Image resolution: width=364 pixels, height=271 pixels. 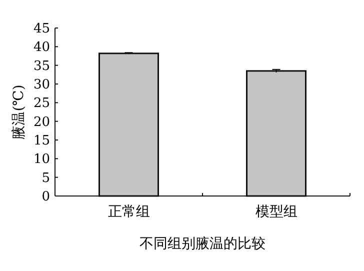 What do you see at coordinates (41, 48) in the screenshot?
I see `y-tick-label: 40` at bounding box center [41, 48].